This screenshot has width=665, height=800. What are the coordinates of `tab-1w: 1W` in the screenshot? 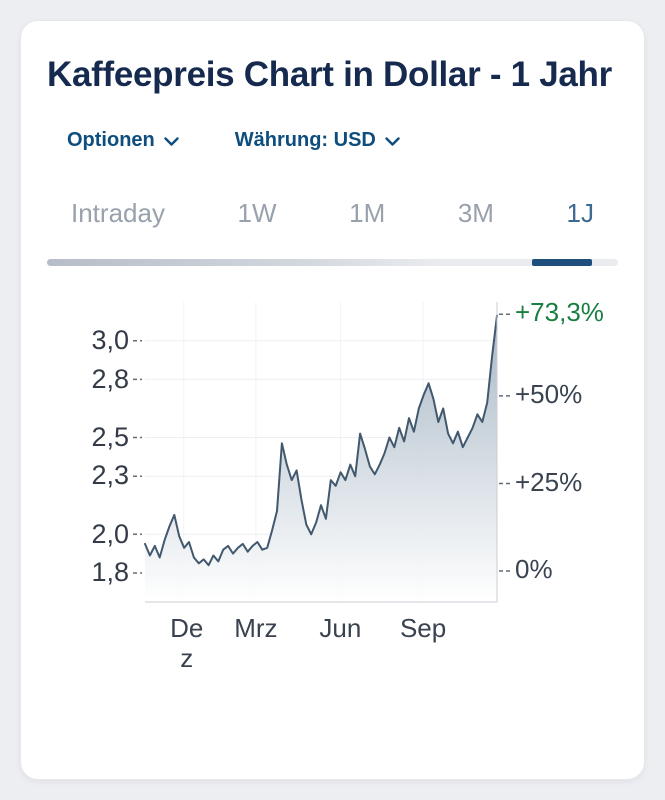 It's located at (257, 213).